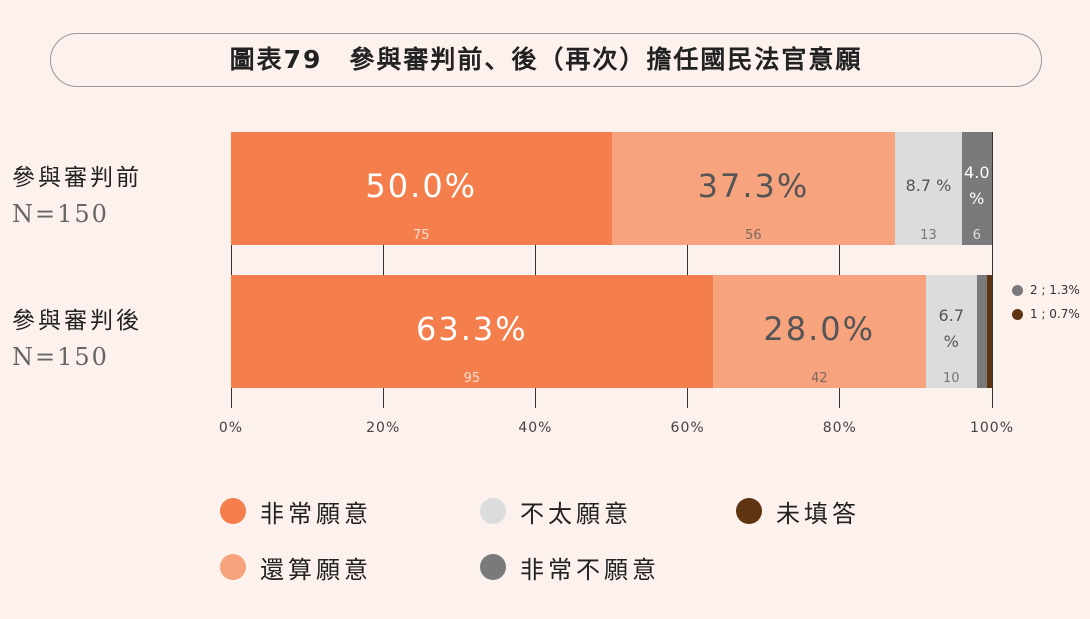 Image resolution: width=1090 pixels, height=619 pixels. Describe the element at coordinates (819, 328) in the screenshot. I see `value-label: 28.0%` at that location.